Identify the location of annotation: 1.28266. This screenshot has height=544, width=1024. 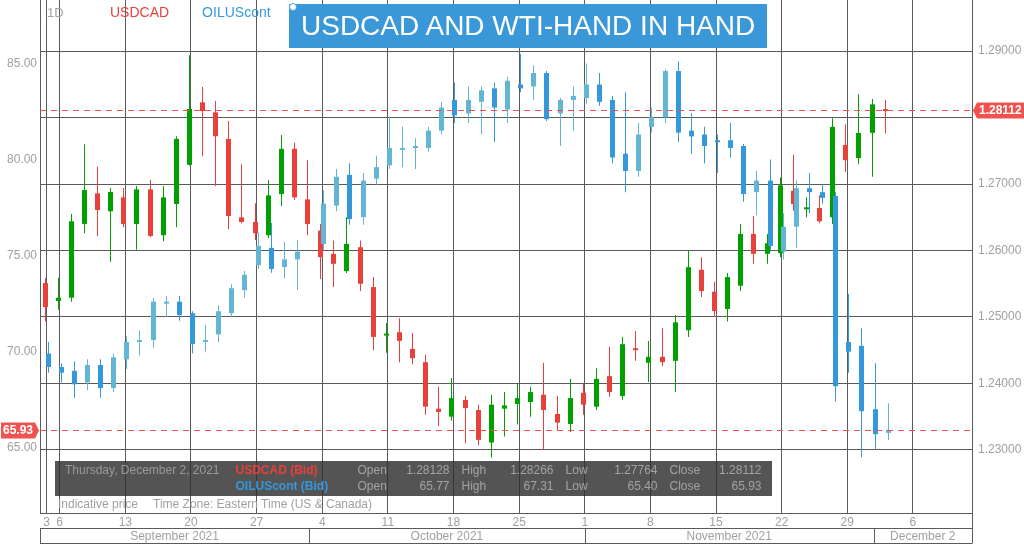
(532, 470).